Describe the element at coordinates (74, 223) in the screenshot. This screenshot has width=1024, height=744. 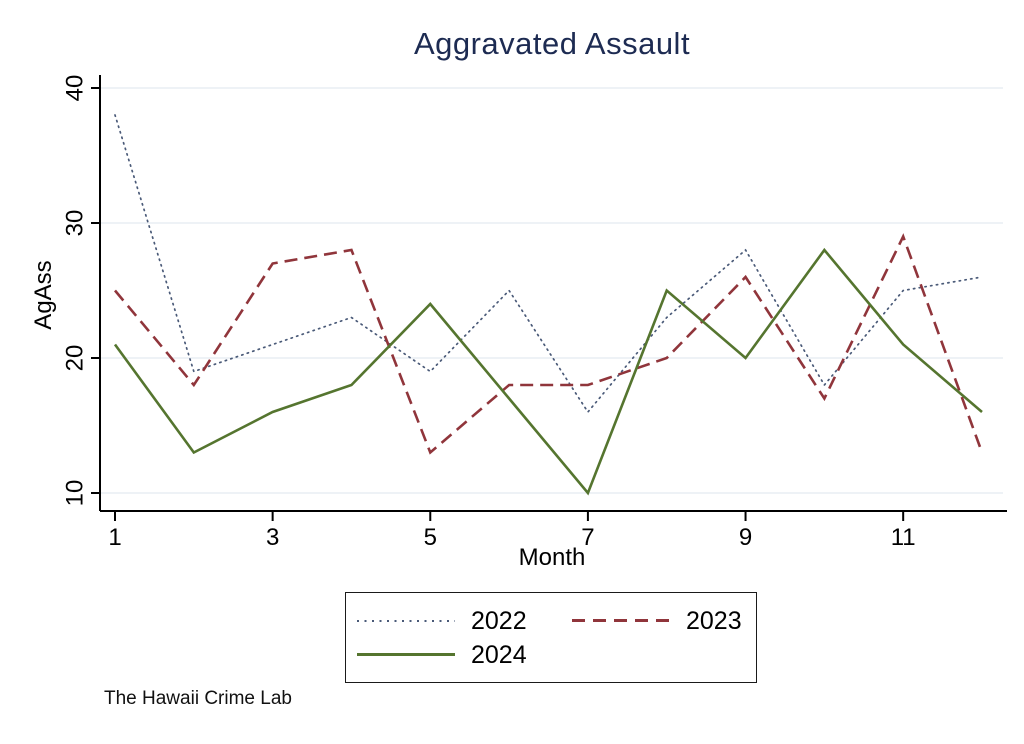
I see `y-tick-label-30: 30` at that location.